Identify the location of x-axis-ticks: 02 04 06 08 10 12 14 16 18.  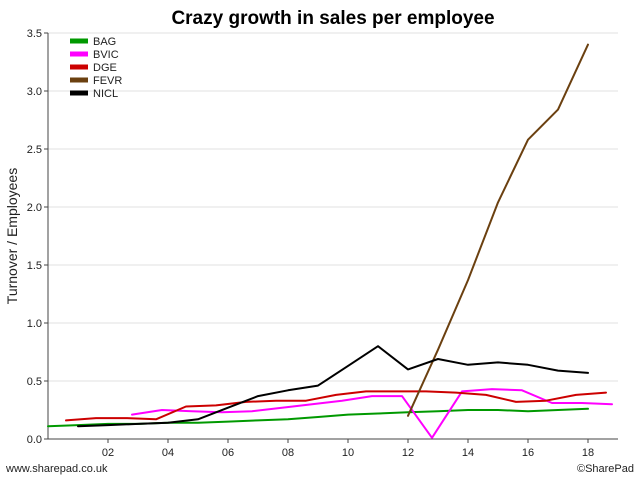
(348, 449).